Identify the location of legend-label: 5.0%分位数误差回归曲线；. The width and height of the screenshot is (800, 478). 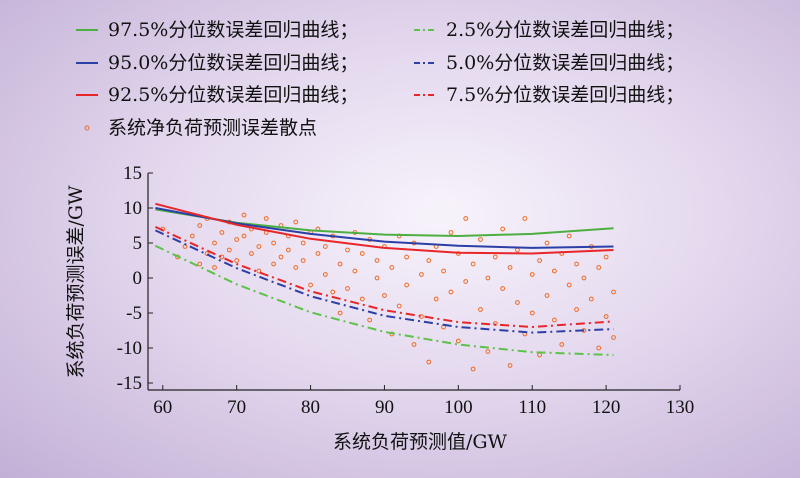
(565, 63).